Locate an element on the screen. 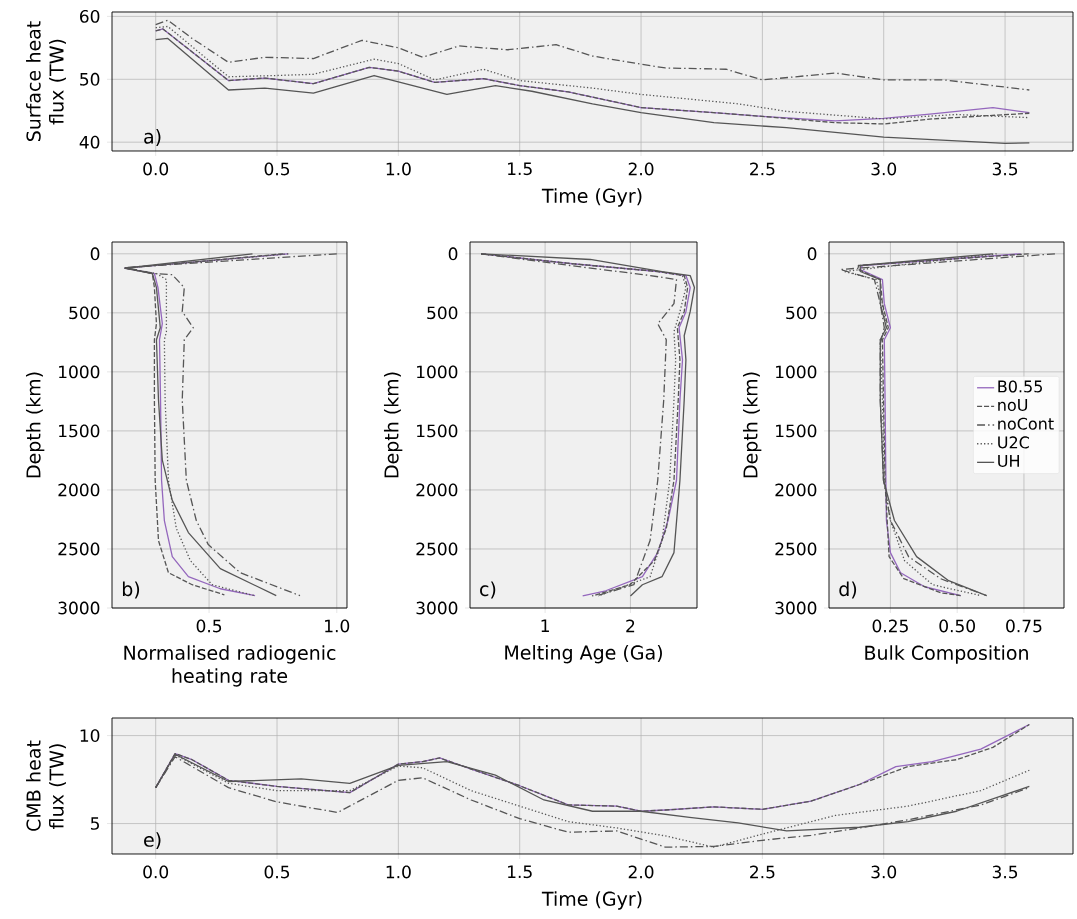 This screenshot has width=1077, height=919. y-tick-label: 5 is located at coordinates (94, 823).